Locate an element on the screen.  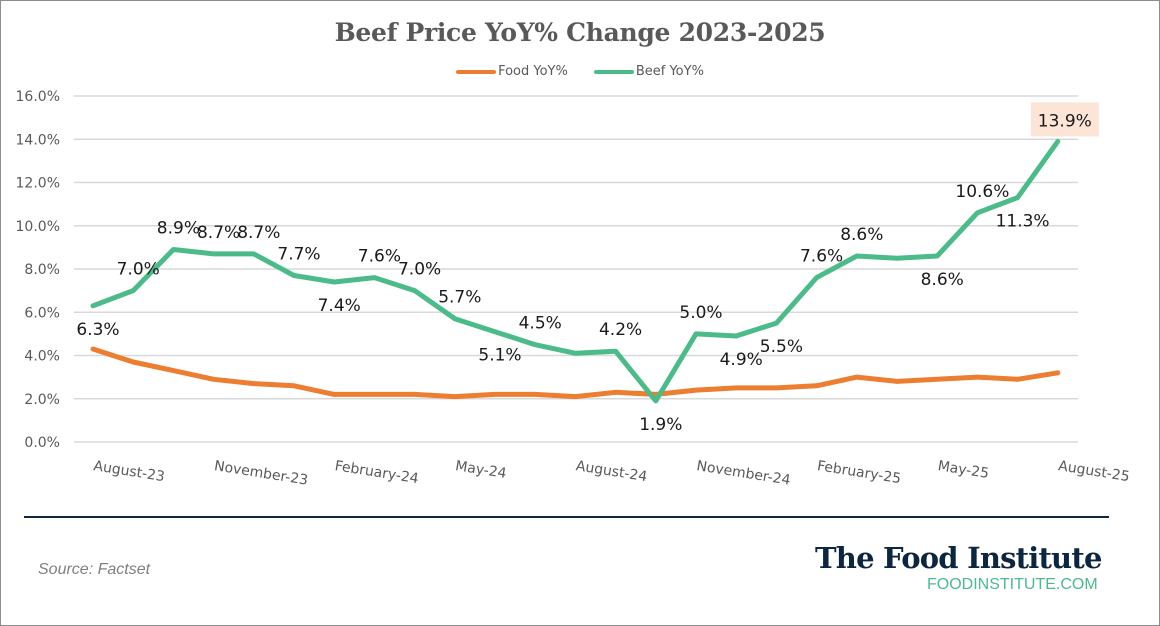
x-tick-label: May-24 is located at coordinates (481, 470).